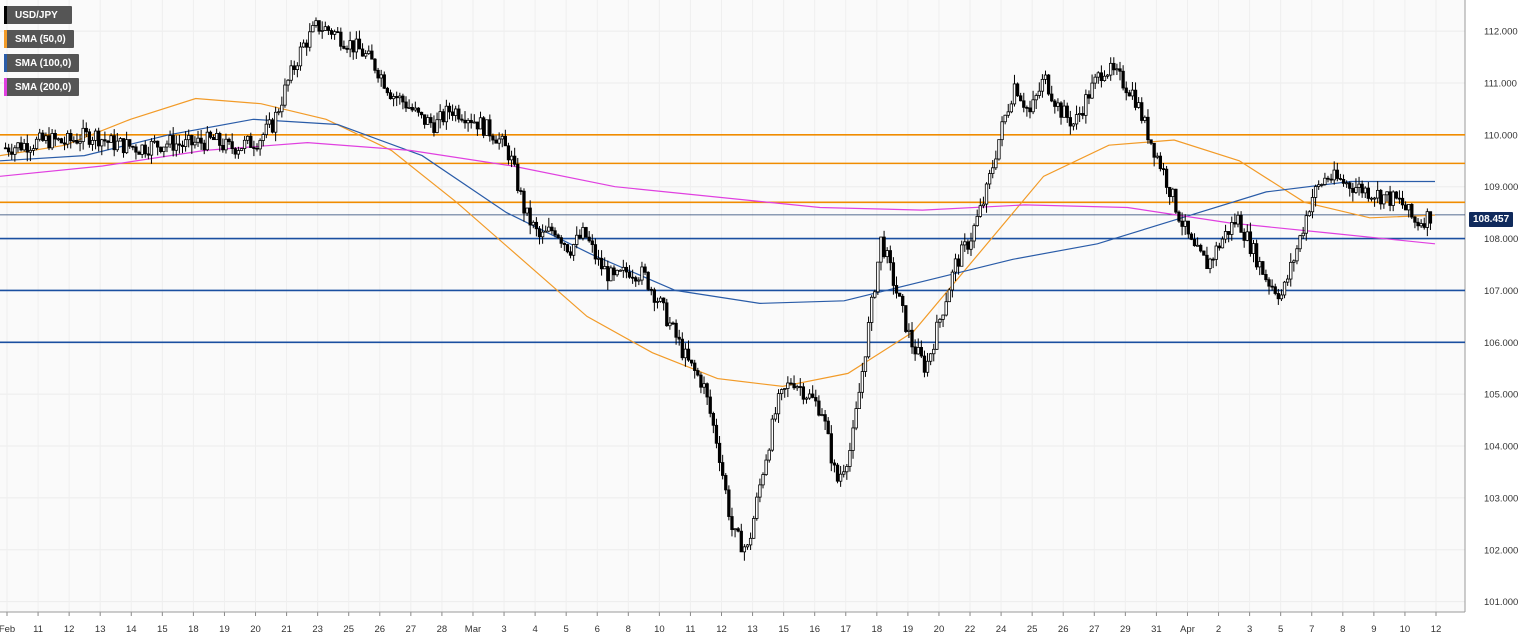 The width and height of the screenshot is (1536, 641). Describe the element at coordinates (1032, 629) in the screenshot. I see `x-tick-label: 25` at that location.